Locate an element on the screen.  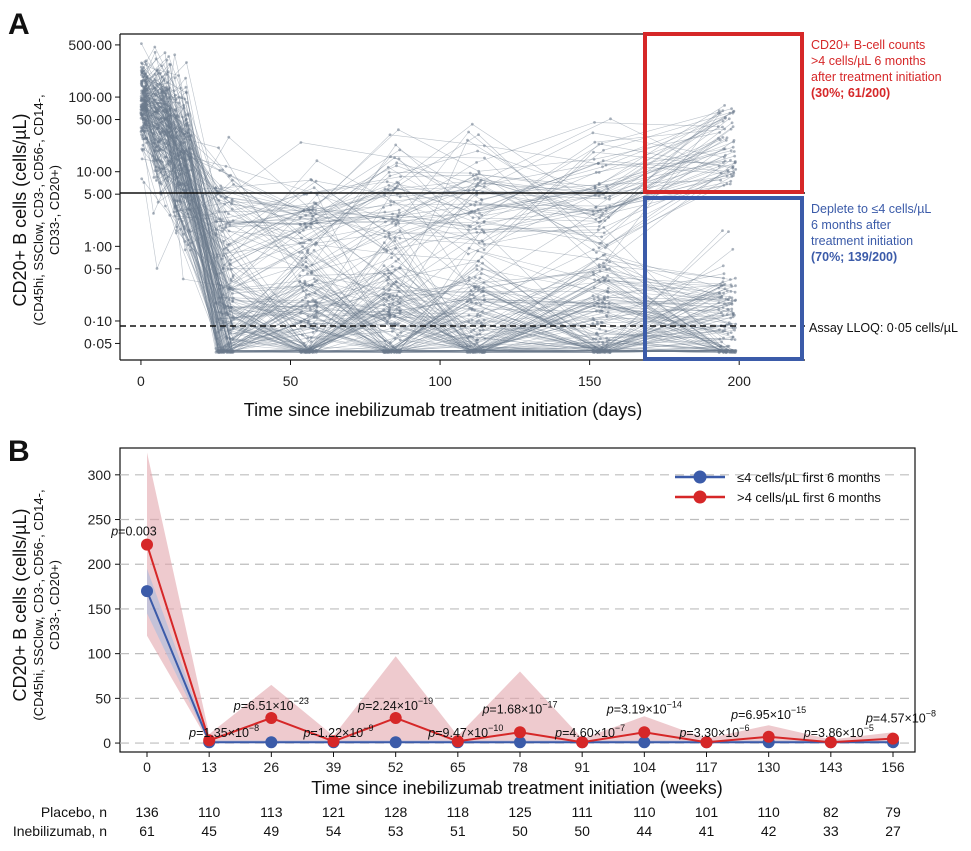
p-value-label: p=3.19×10−14 is located at coordinates (644, 708).